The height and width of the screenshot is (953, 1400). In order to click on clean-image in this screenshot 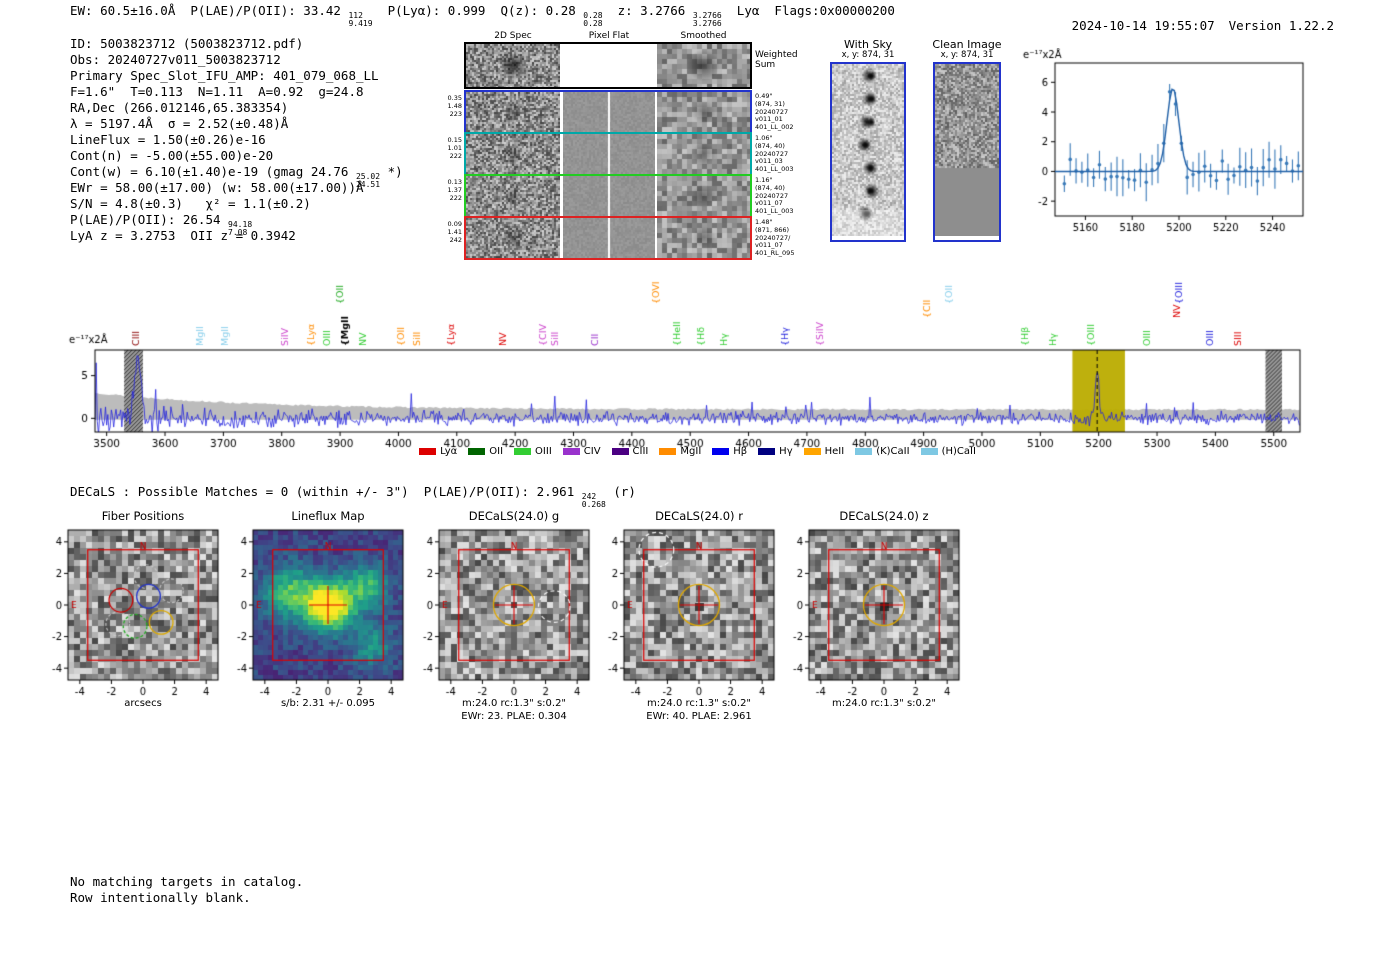, I will do `click(967, 150)`.